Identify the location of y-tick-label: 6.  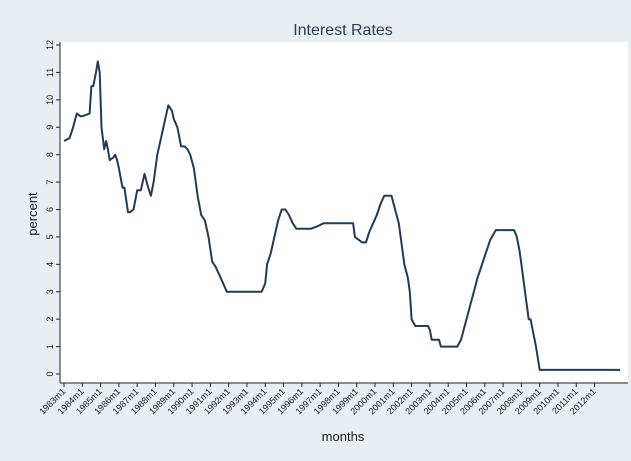
(50, 209).